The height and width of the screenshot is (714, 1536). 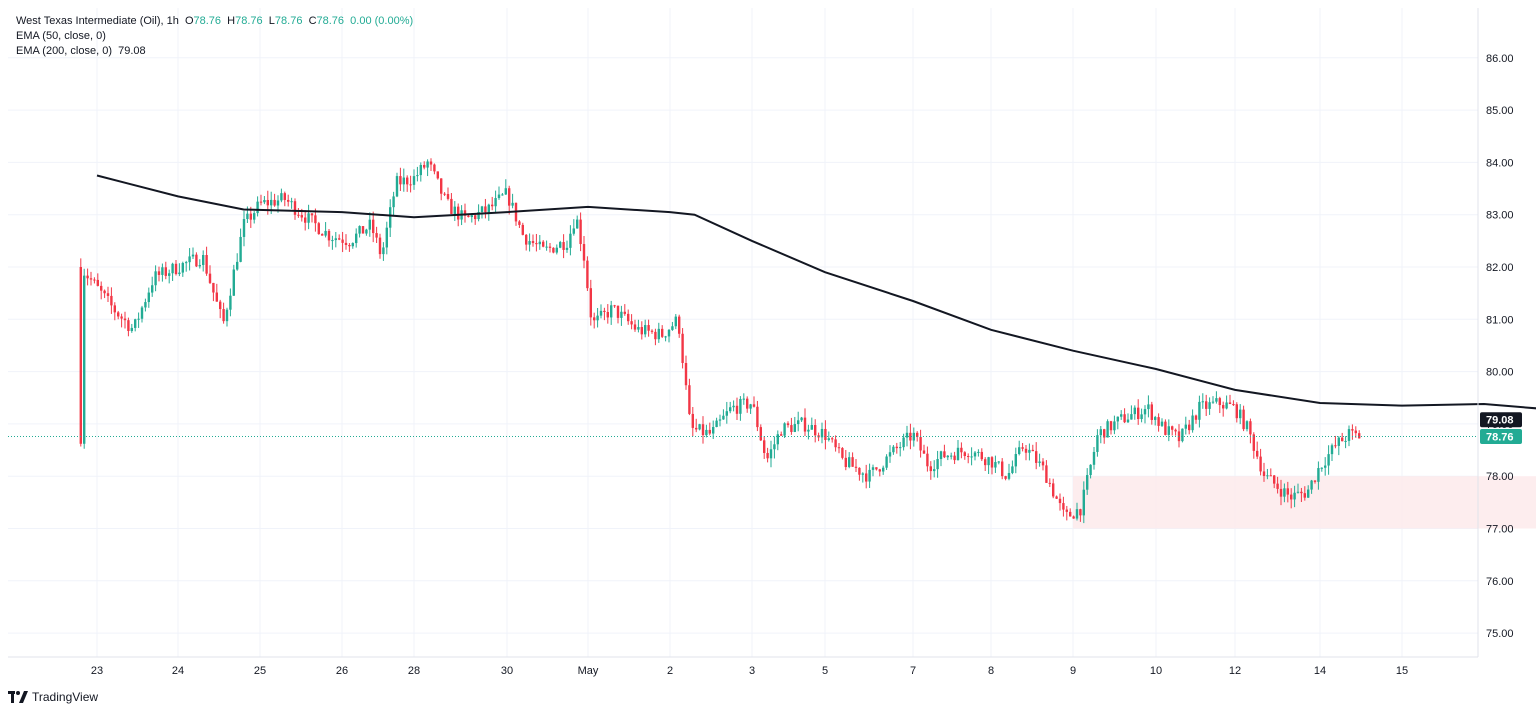 I want to click on x-tick-label: 14, so click(x=1320, y=671).